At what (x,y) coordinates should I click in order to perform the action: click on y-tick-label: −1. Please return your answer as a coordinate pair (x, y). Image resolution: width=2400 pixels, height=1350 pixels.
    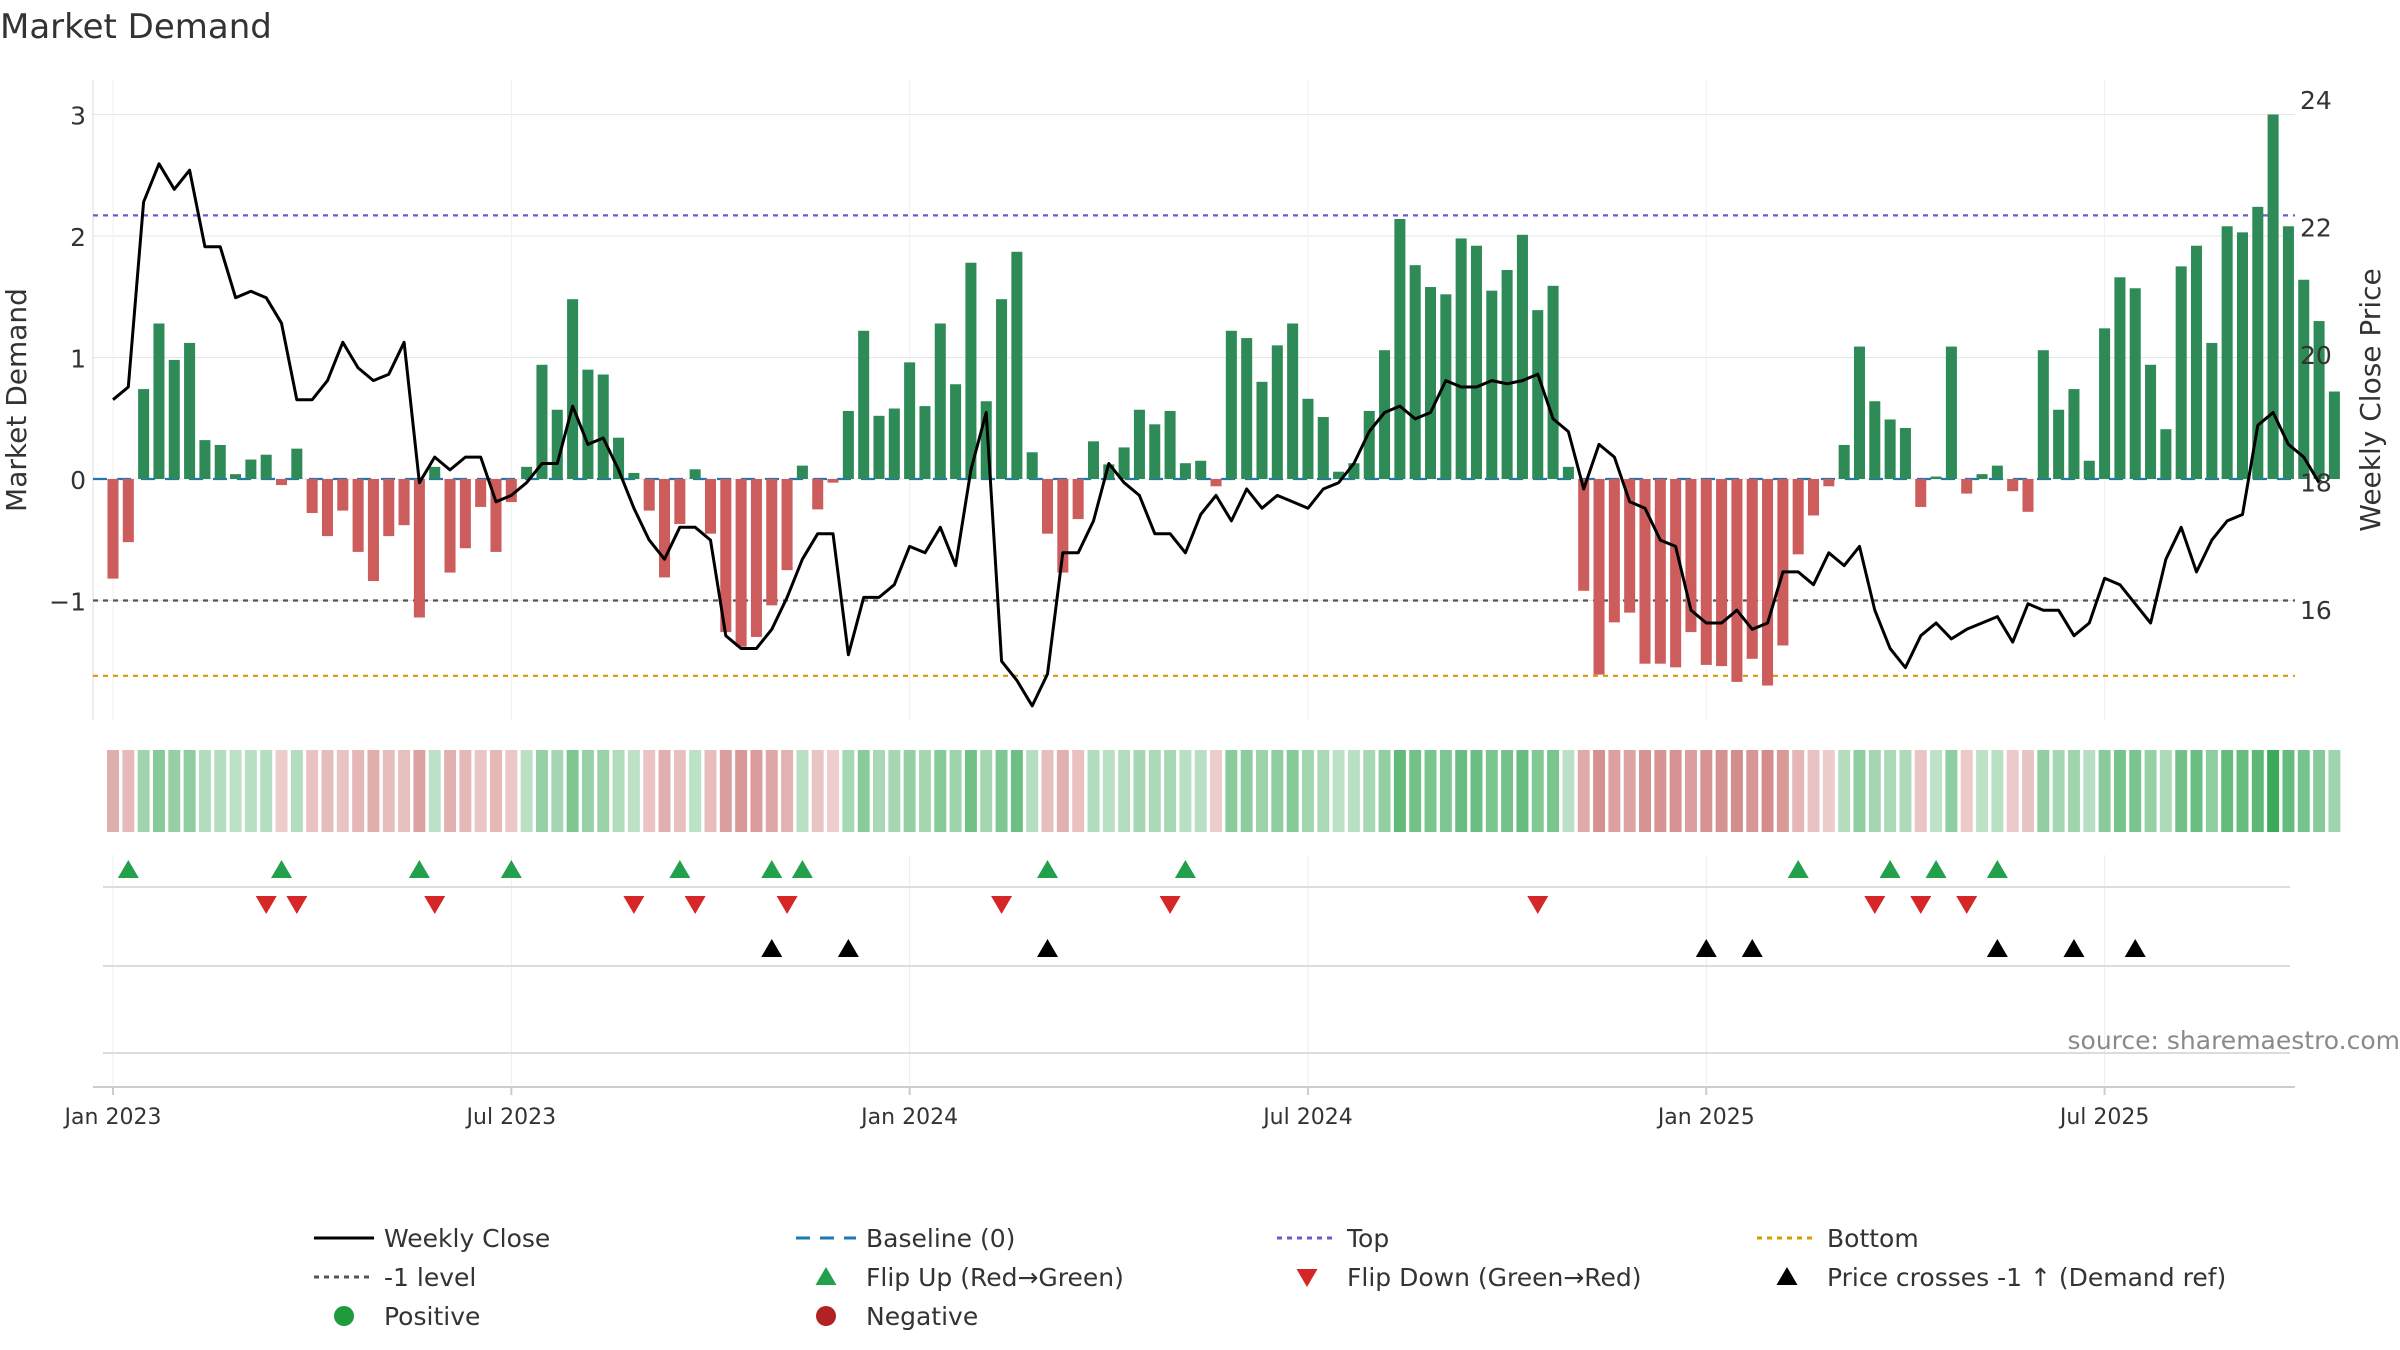
    Looking at the image, I should click on (67, 602).